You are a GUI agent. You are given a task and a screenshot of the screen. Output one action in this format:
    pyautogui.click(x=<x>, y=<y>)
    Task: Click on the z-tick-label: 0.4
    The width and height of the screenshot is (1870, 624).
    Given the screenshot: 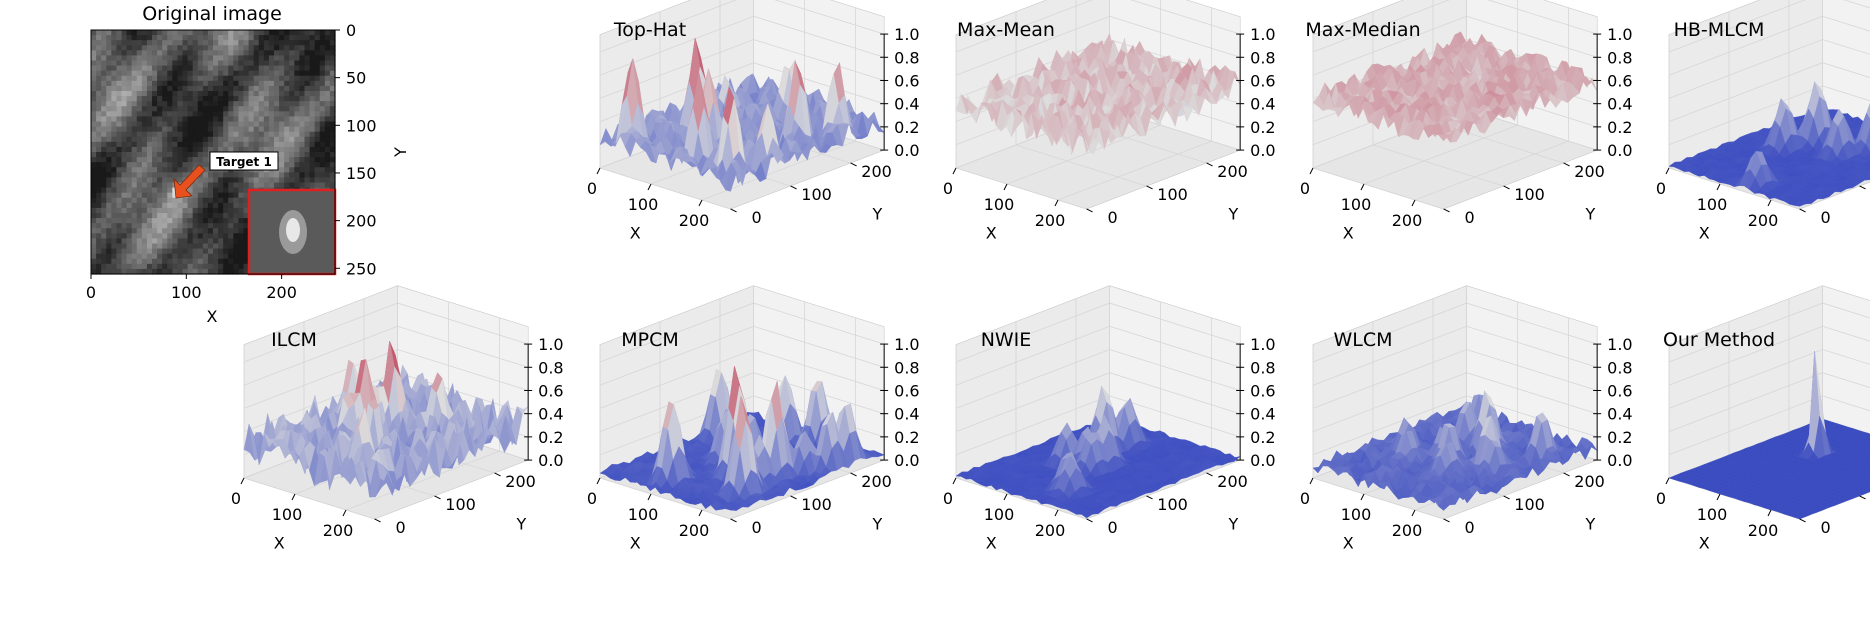 What is the action you would take?
    pyautogui.click(x=1619, y=104)
    